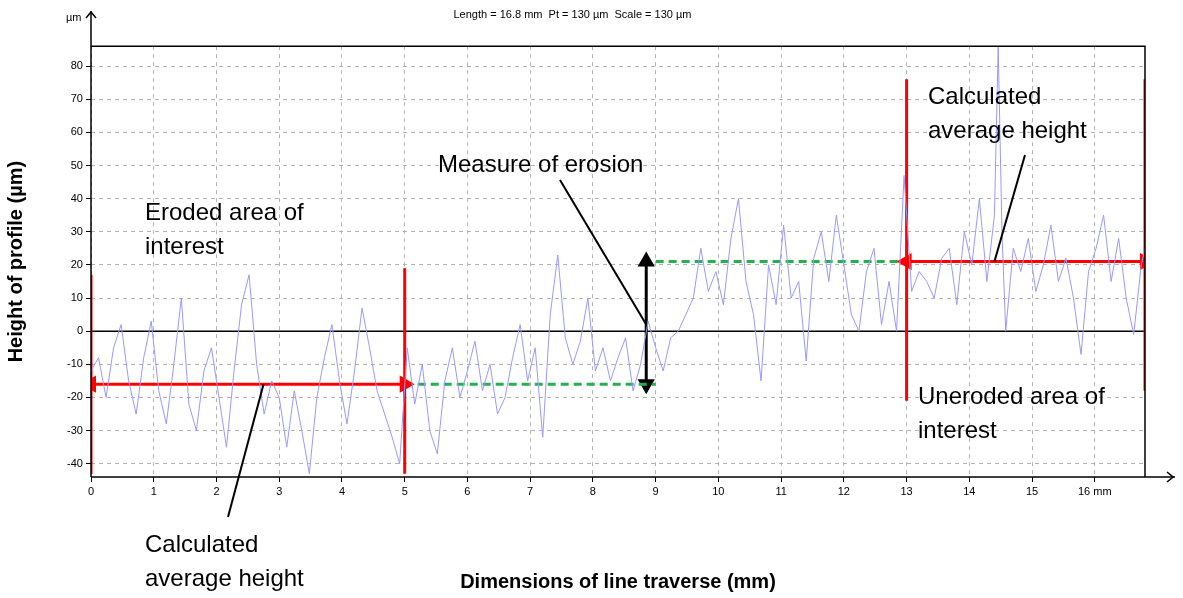 The width and height of the screenshot is (1183, 598). What do you see at coordinates (75, 363) in the screenshot?
I see `y-tick-label: -10` at bounding box center [75, 363].